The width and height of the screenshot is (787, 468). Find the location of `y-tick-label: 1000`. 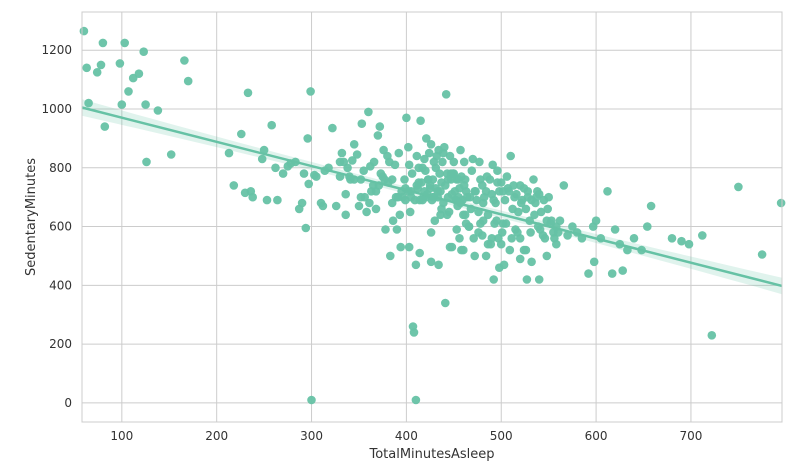

y-tick-label: 1000 is located at coordinates (56, 109).